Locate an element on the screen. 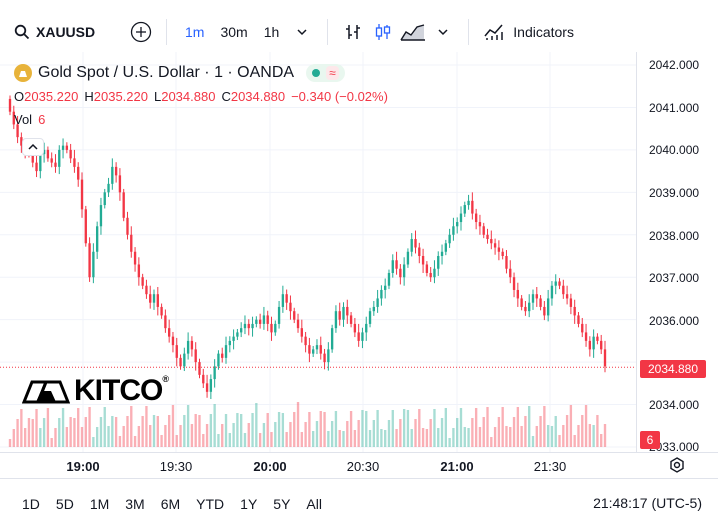  area-chart-type-button is located at coordinates (413, 32).